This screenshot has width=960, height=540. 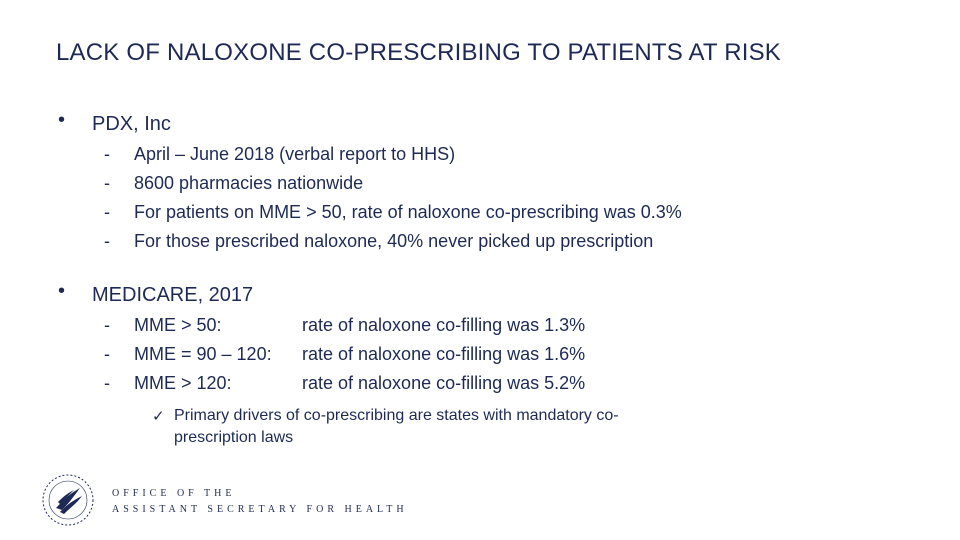 What do you see at coordinates (484, 183) in the screenshot?
I see `list-item: - 8600 pharmacies nationwide` at bounding box center [484, 183].